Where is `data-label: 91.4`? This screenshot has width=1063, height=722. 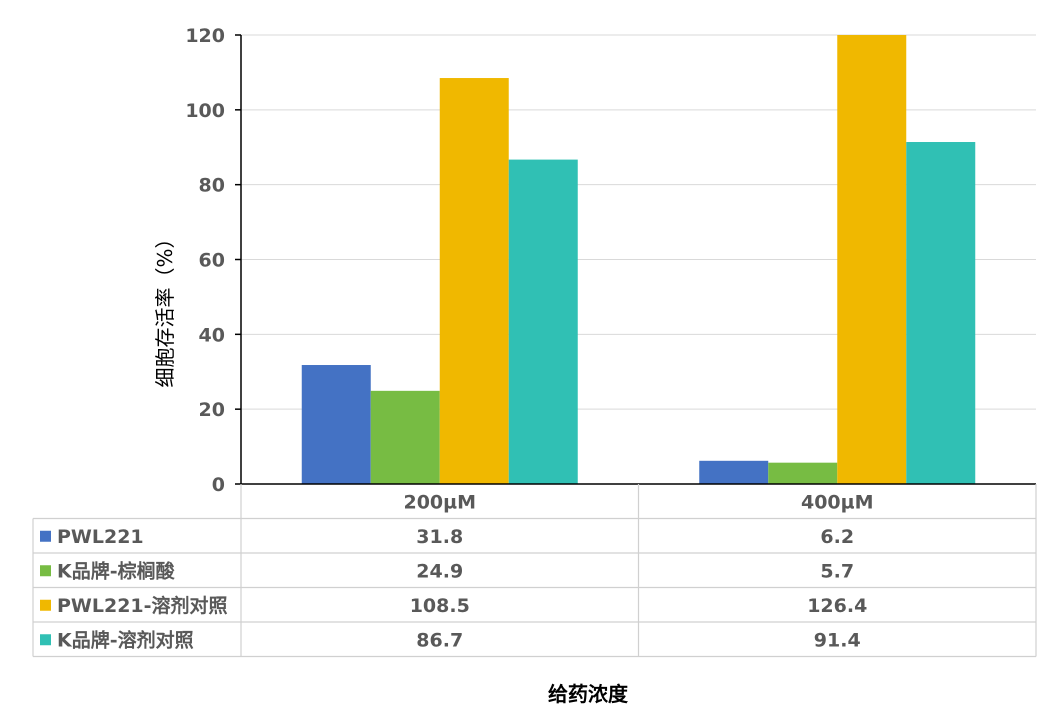 data-label: 91.4 is located at coordinates (837, 640).